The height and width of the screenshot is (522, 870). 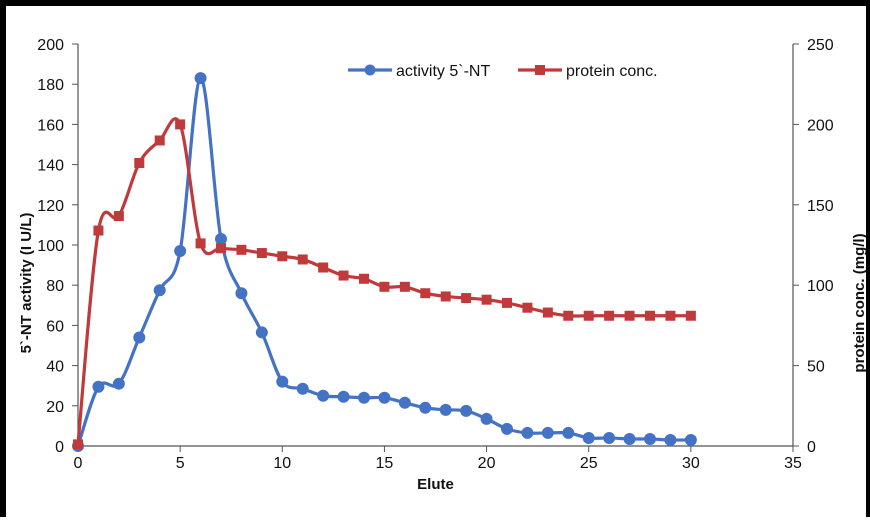 I want to click on x-tick-label: 5, so click(x=180, y=463).